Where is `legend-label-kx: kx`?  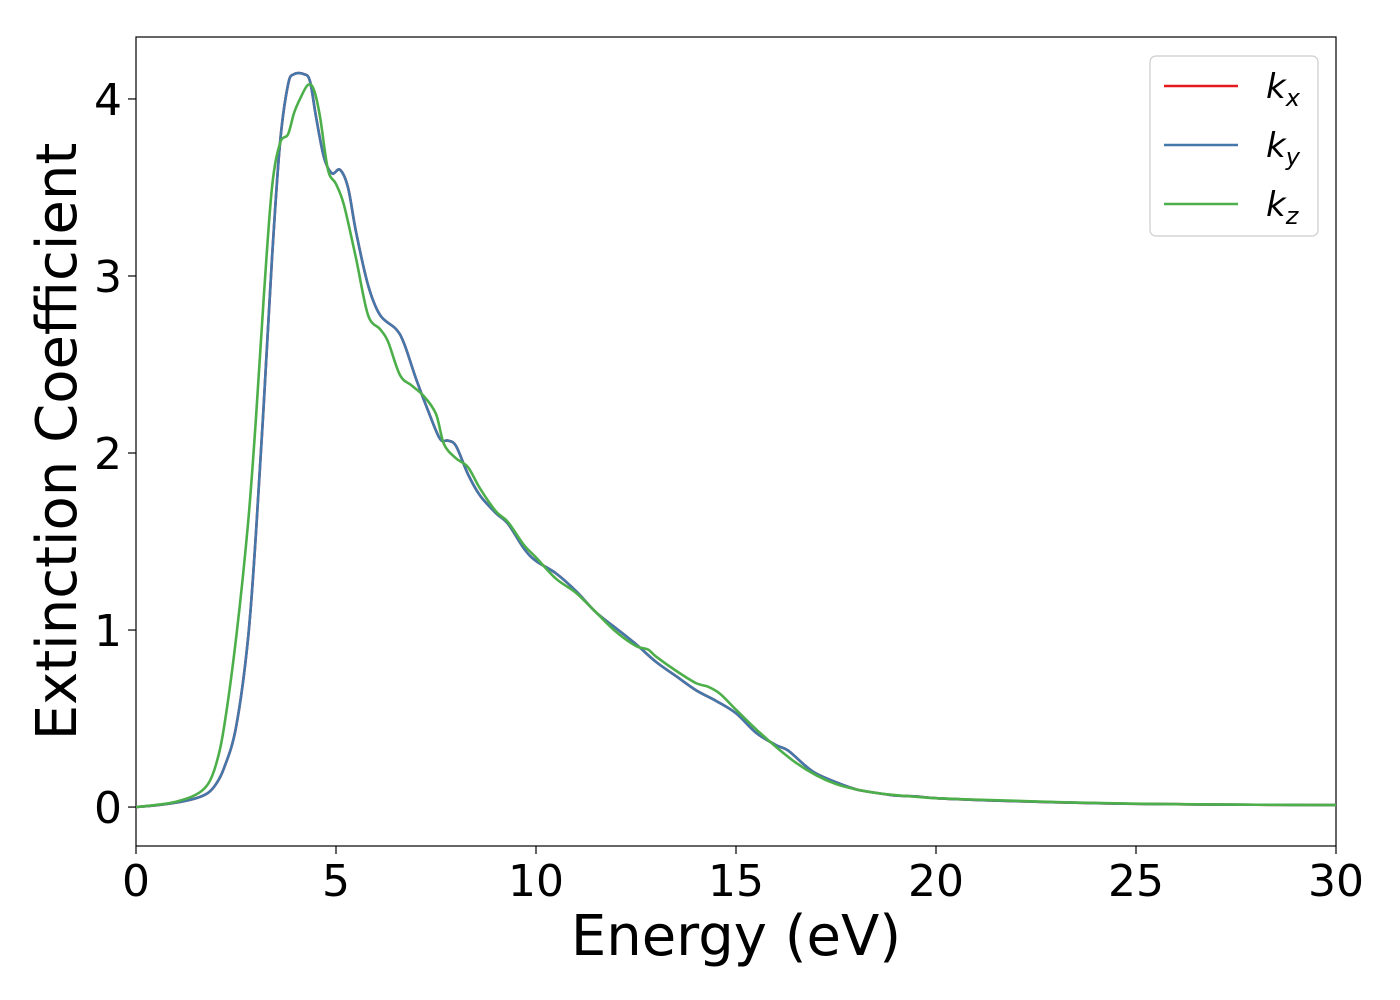 legend-label-kx: kx is located at coordinates (1283, 89).